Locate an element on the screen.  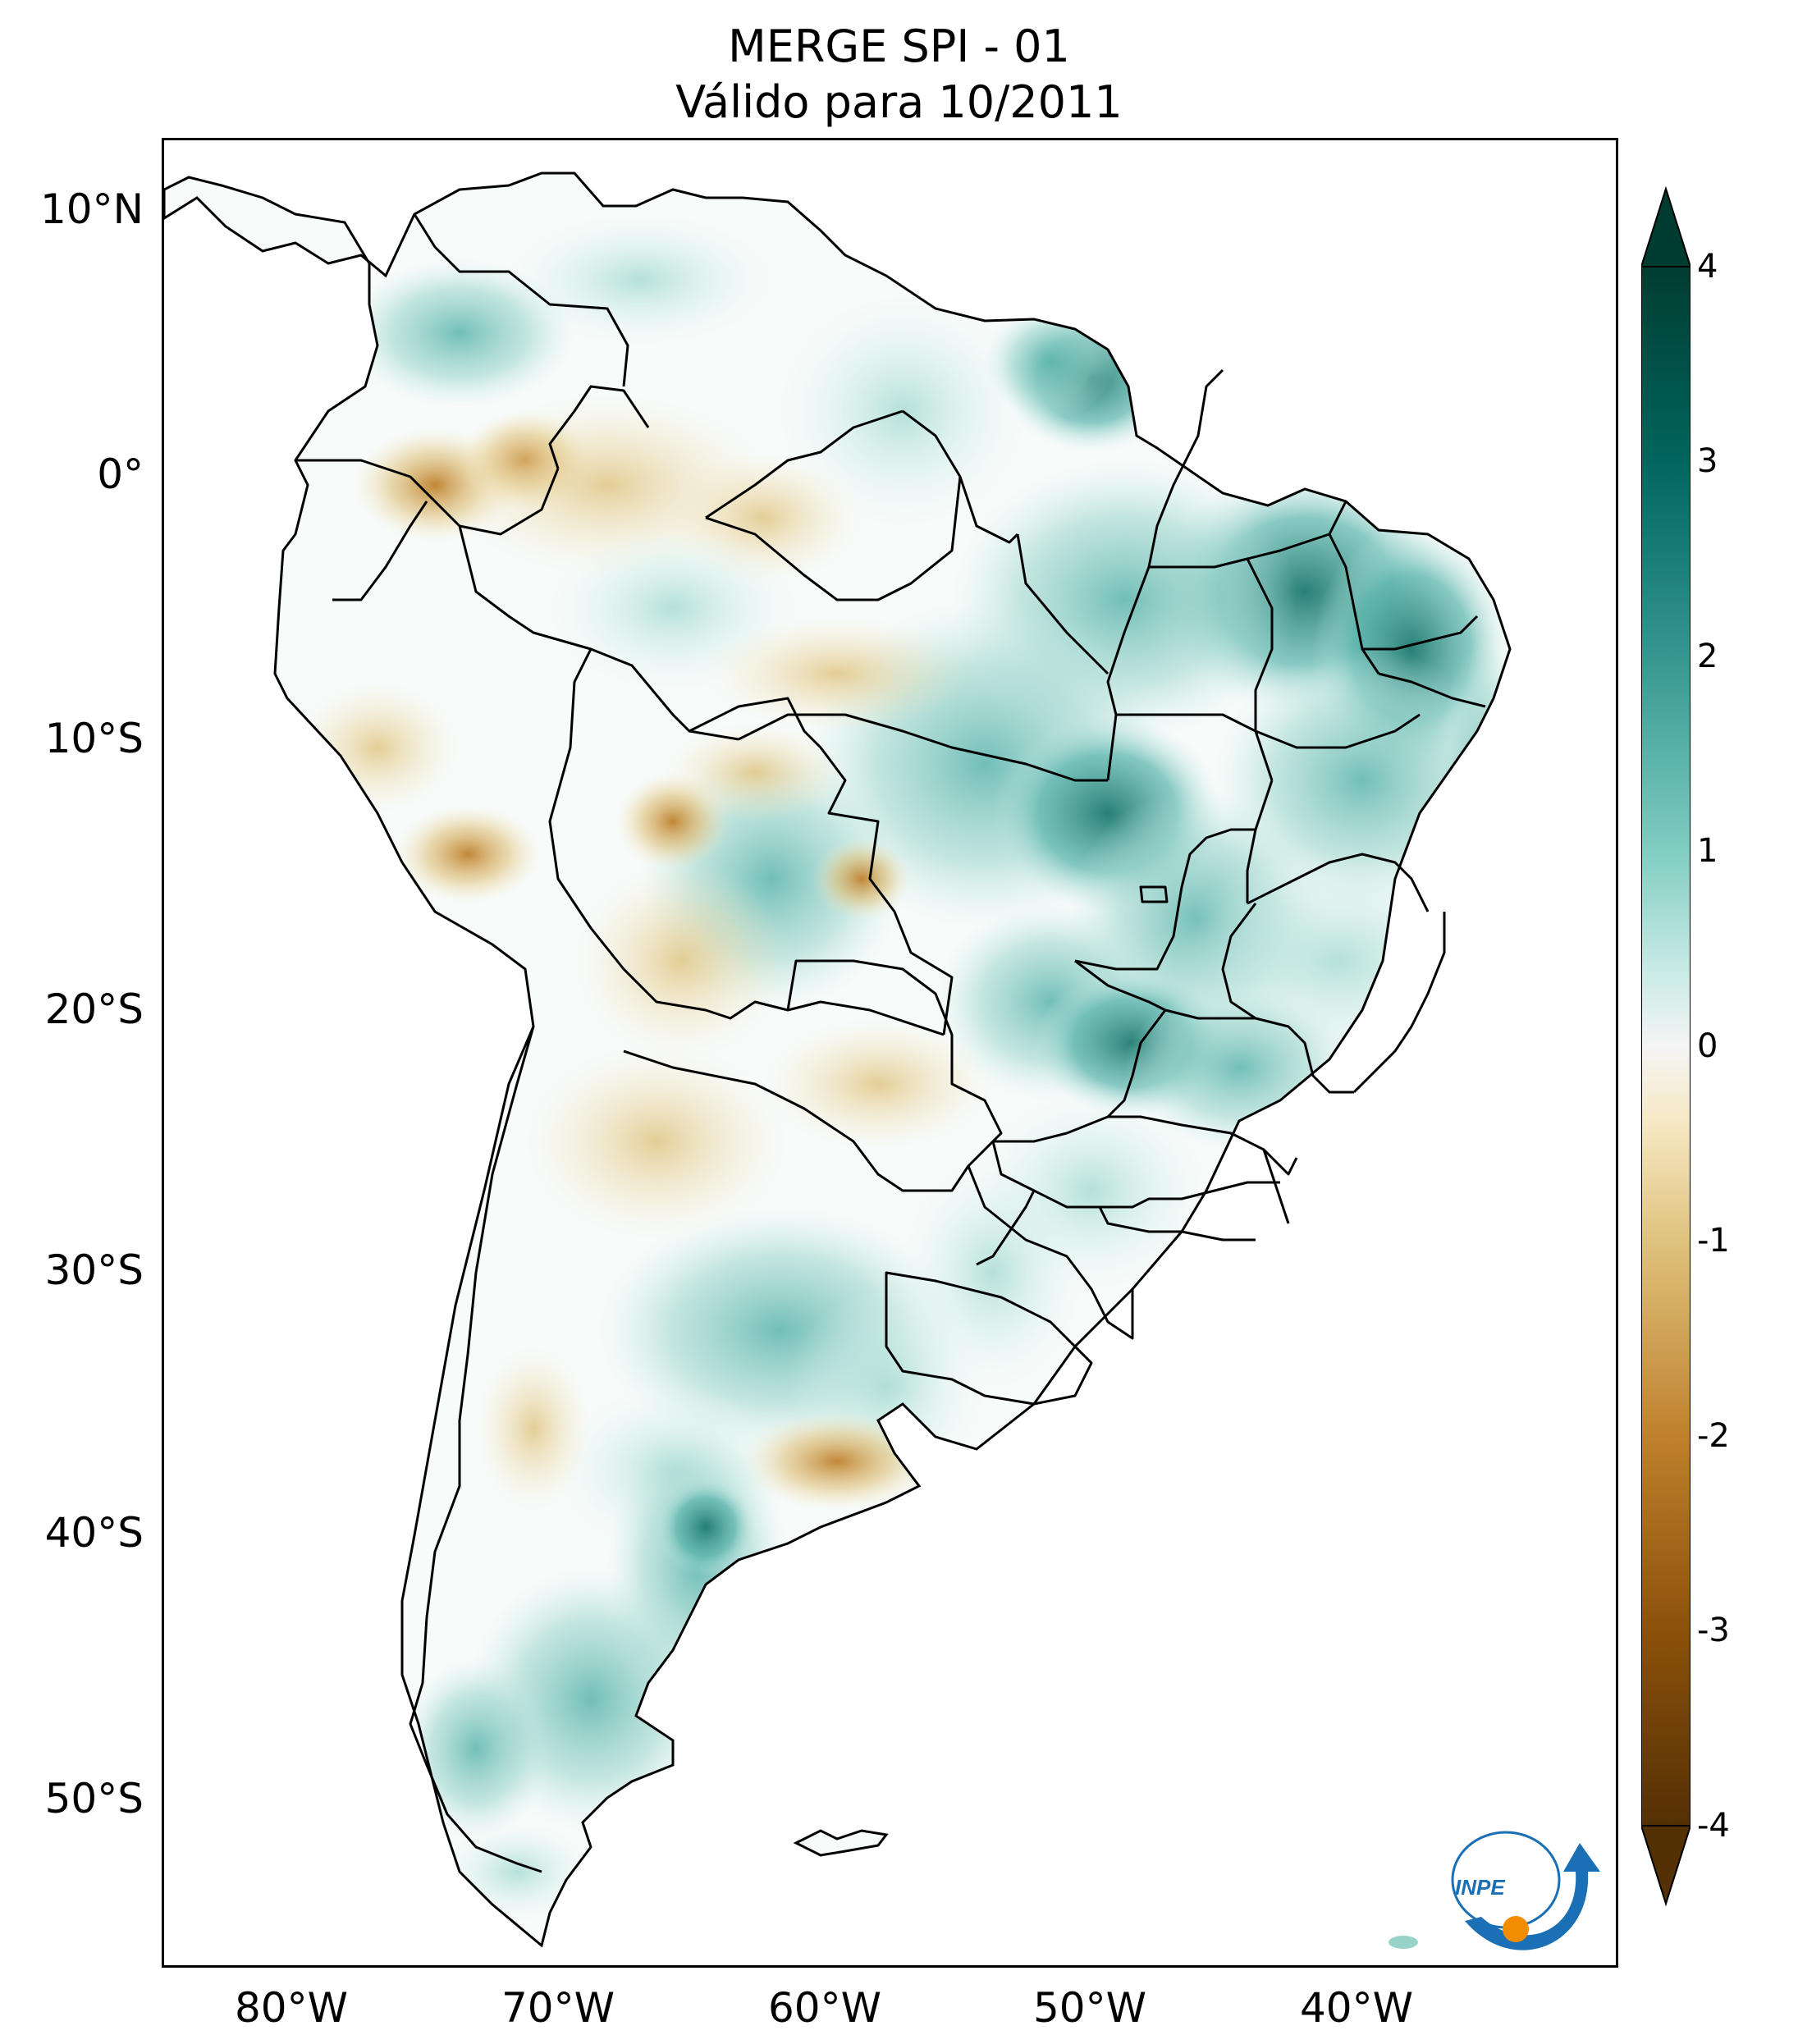
lon-label-50w: 50°W is located at coordinates (1089, 2008).